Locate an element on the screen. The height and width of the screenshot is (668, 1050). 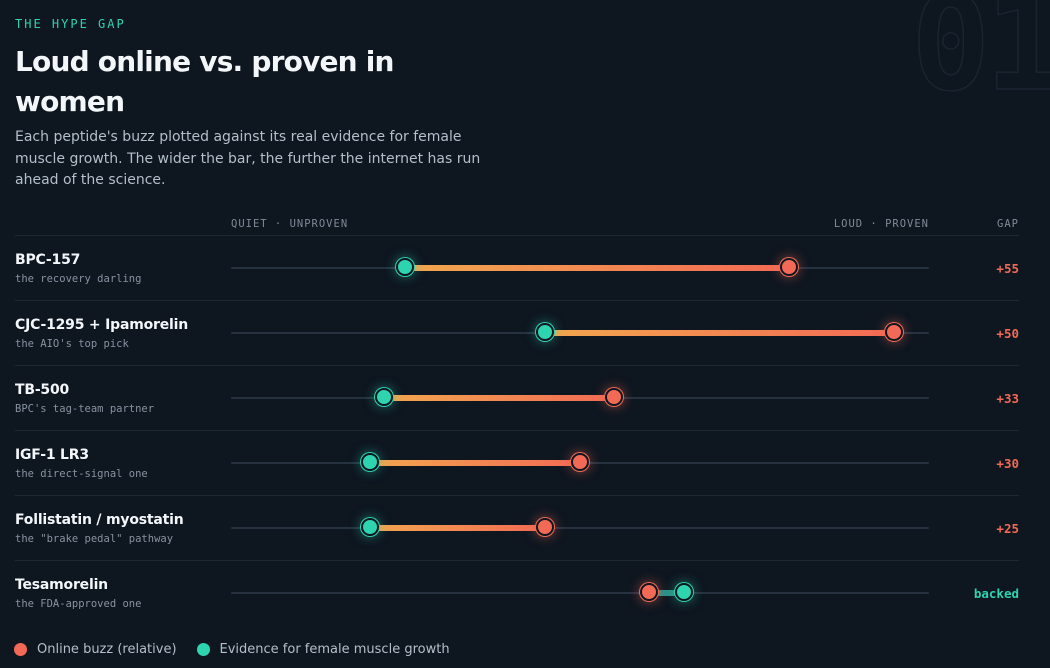
chart-row: BPC-157 the recovery darling +55 is located at coordinates (525, 268).